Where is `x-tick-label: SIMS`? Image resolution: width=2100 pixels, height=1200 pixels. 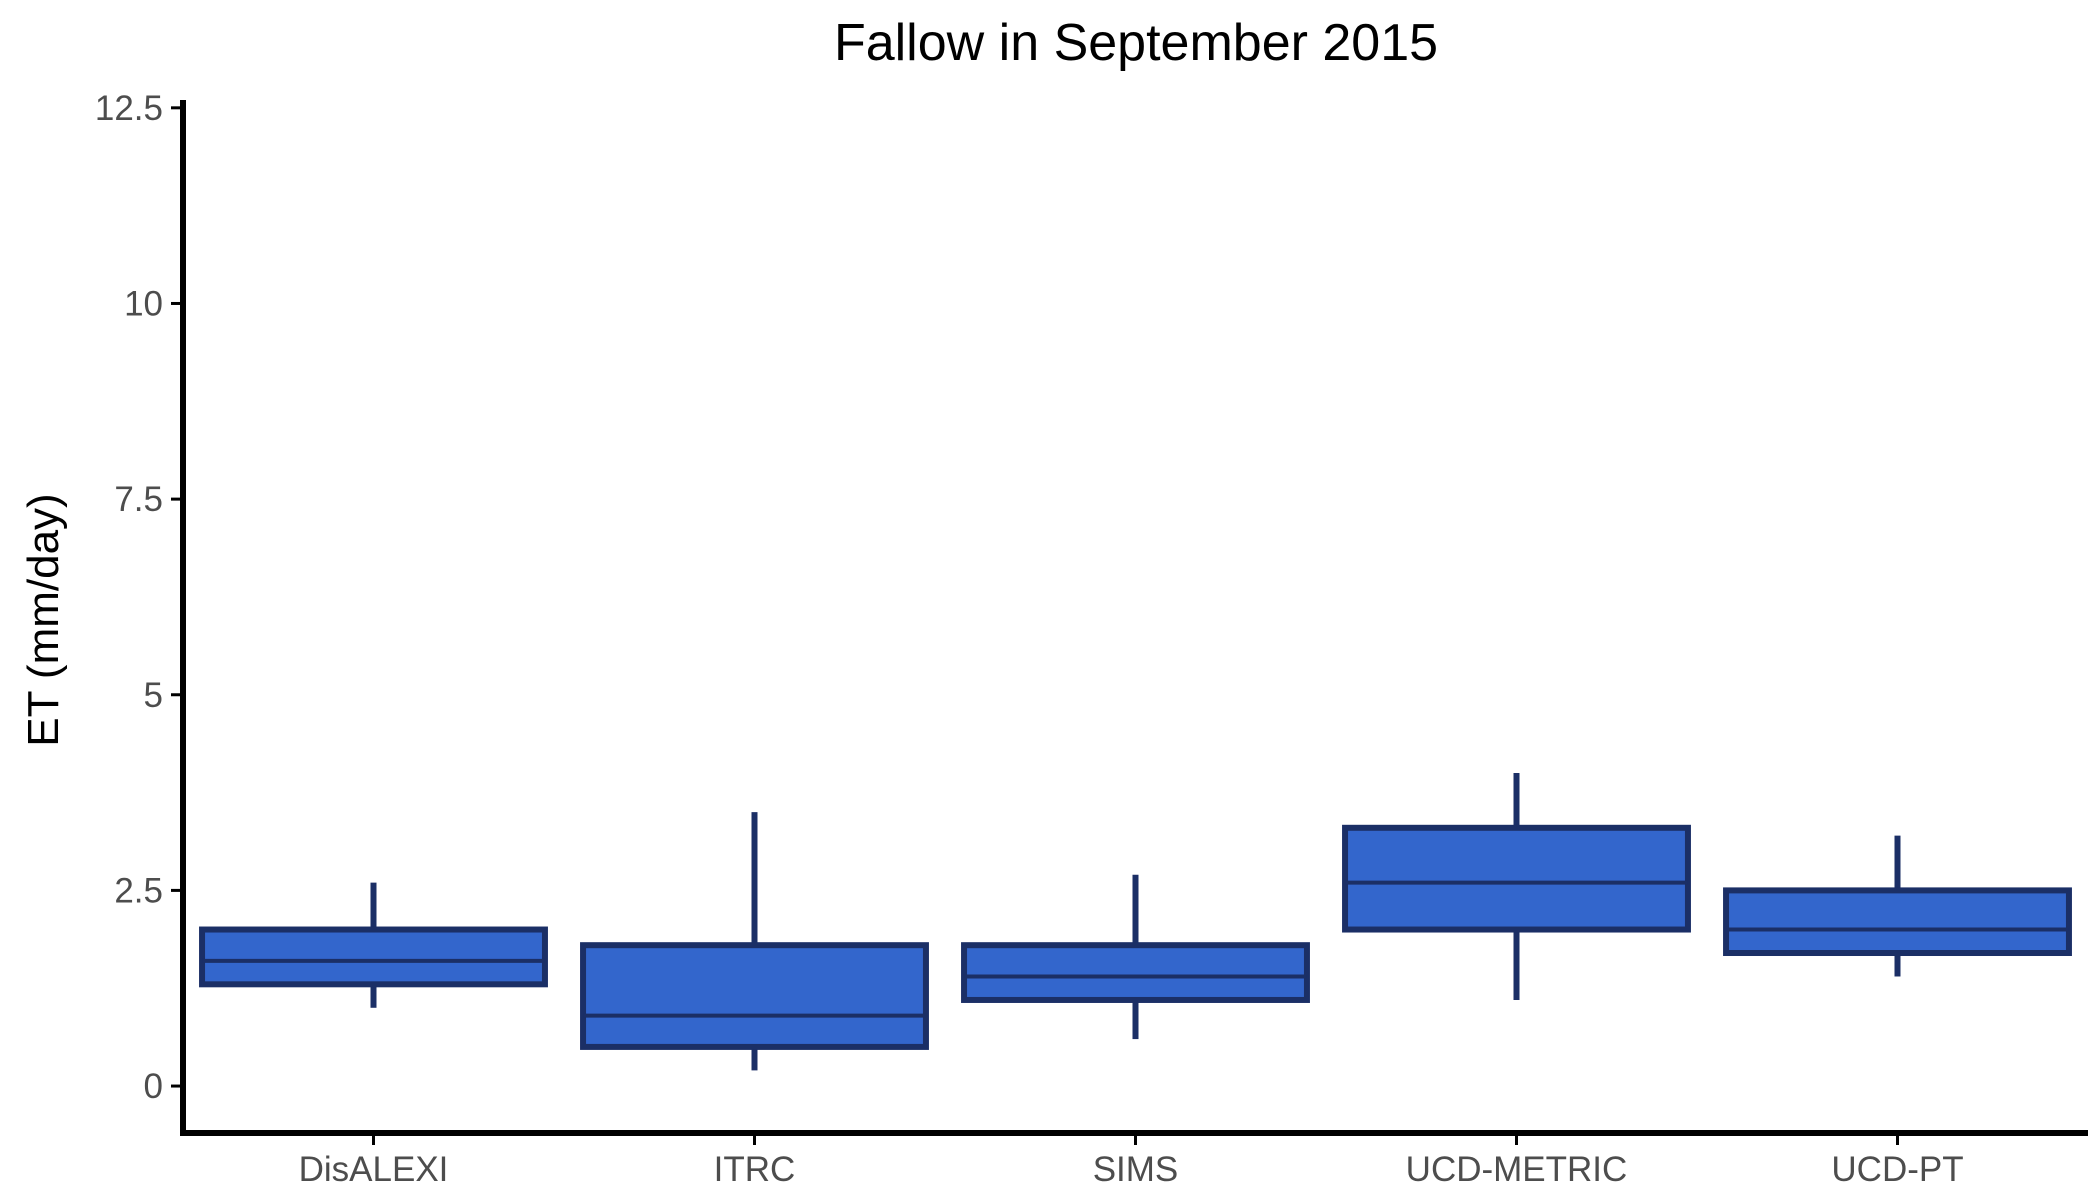
x-tick-label: SIMS is located at coordinates (1136, 1169).